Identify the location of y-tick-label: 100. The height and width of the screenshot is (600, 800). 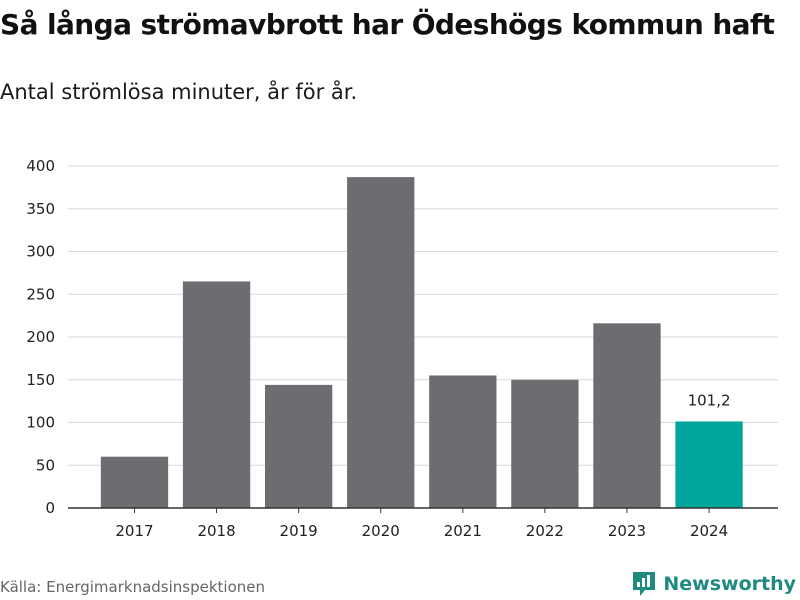
(40, 423).